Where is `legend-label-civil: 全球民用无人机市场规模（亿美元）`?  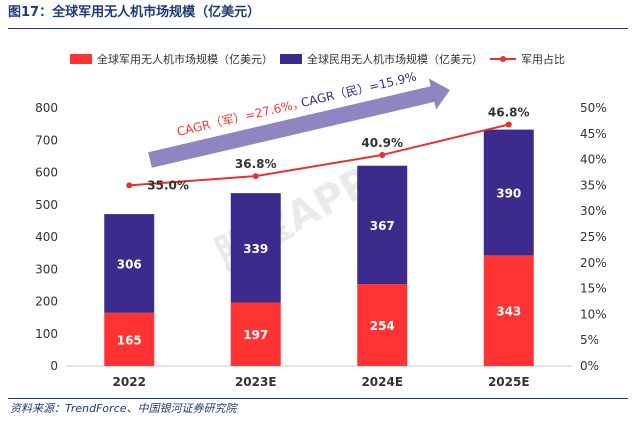 legend-label-civil: 全球民用无人机市场规模（亿美元） is located at coordinates (395, 59).